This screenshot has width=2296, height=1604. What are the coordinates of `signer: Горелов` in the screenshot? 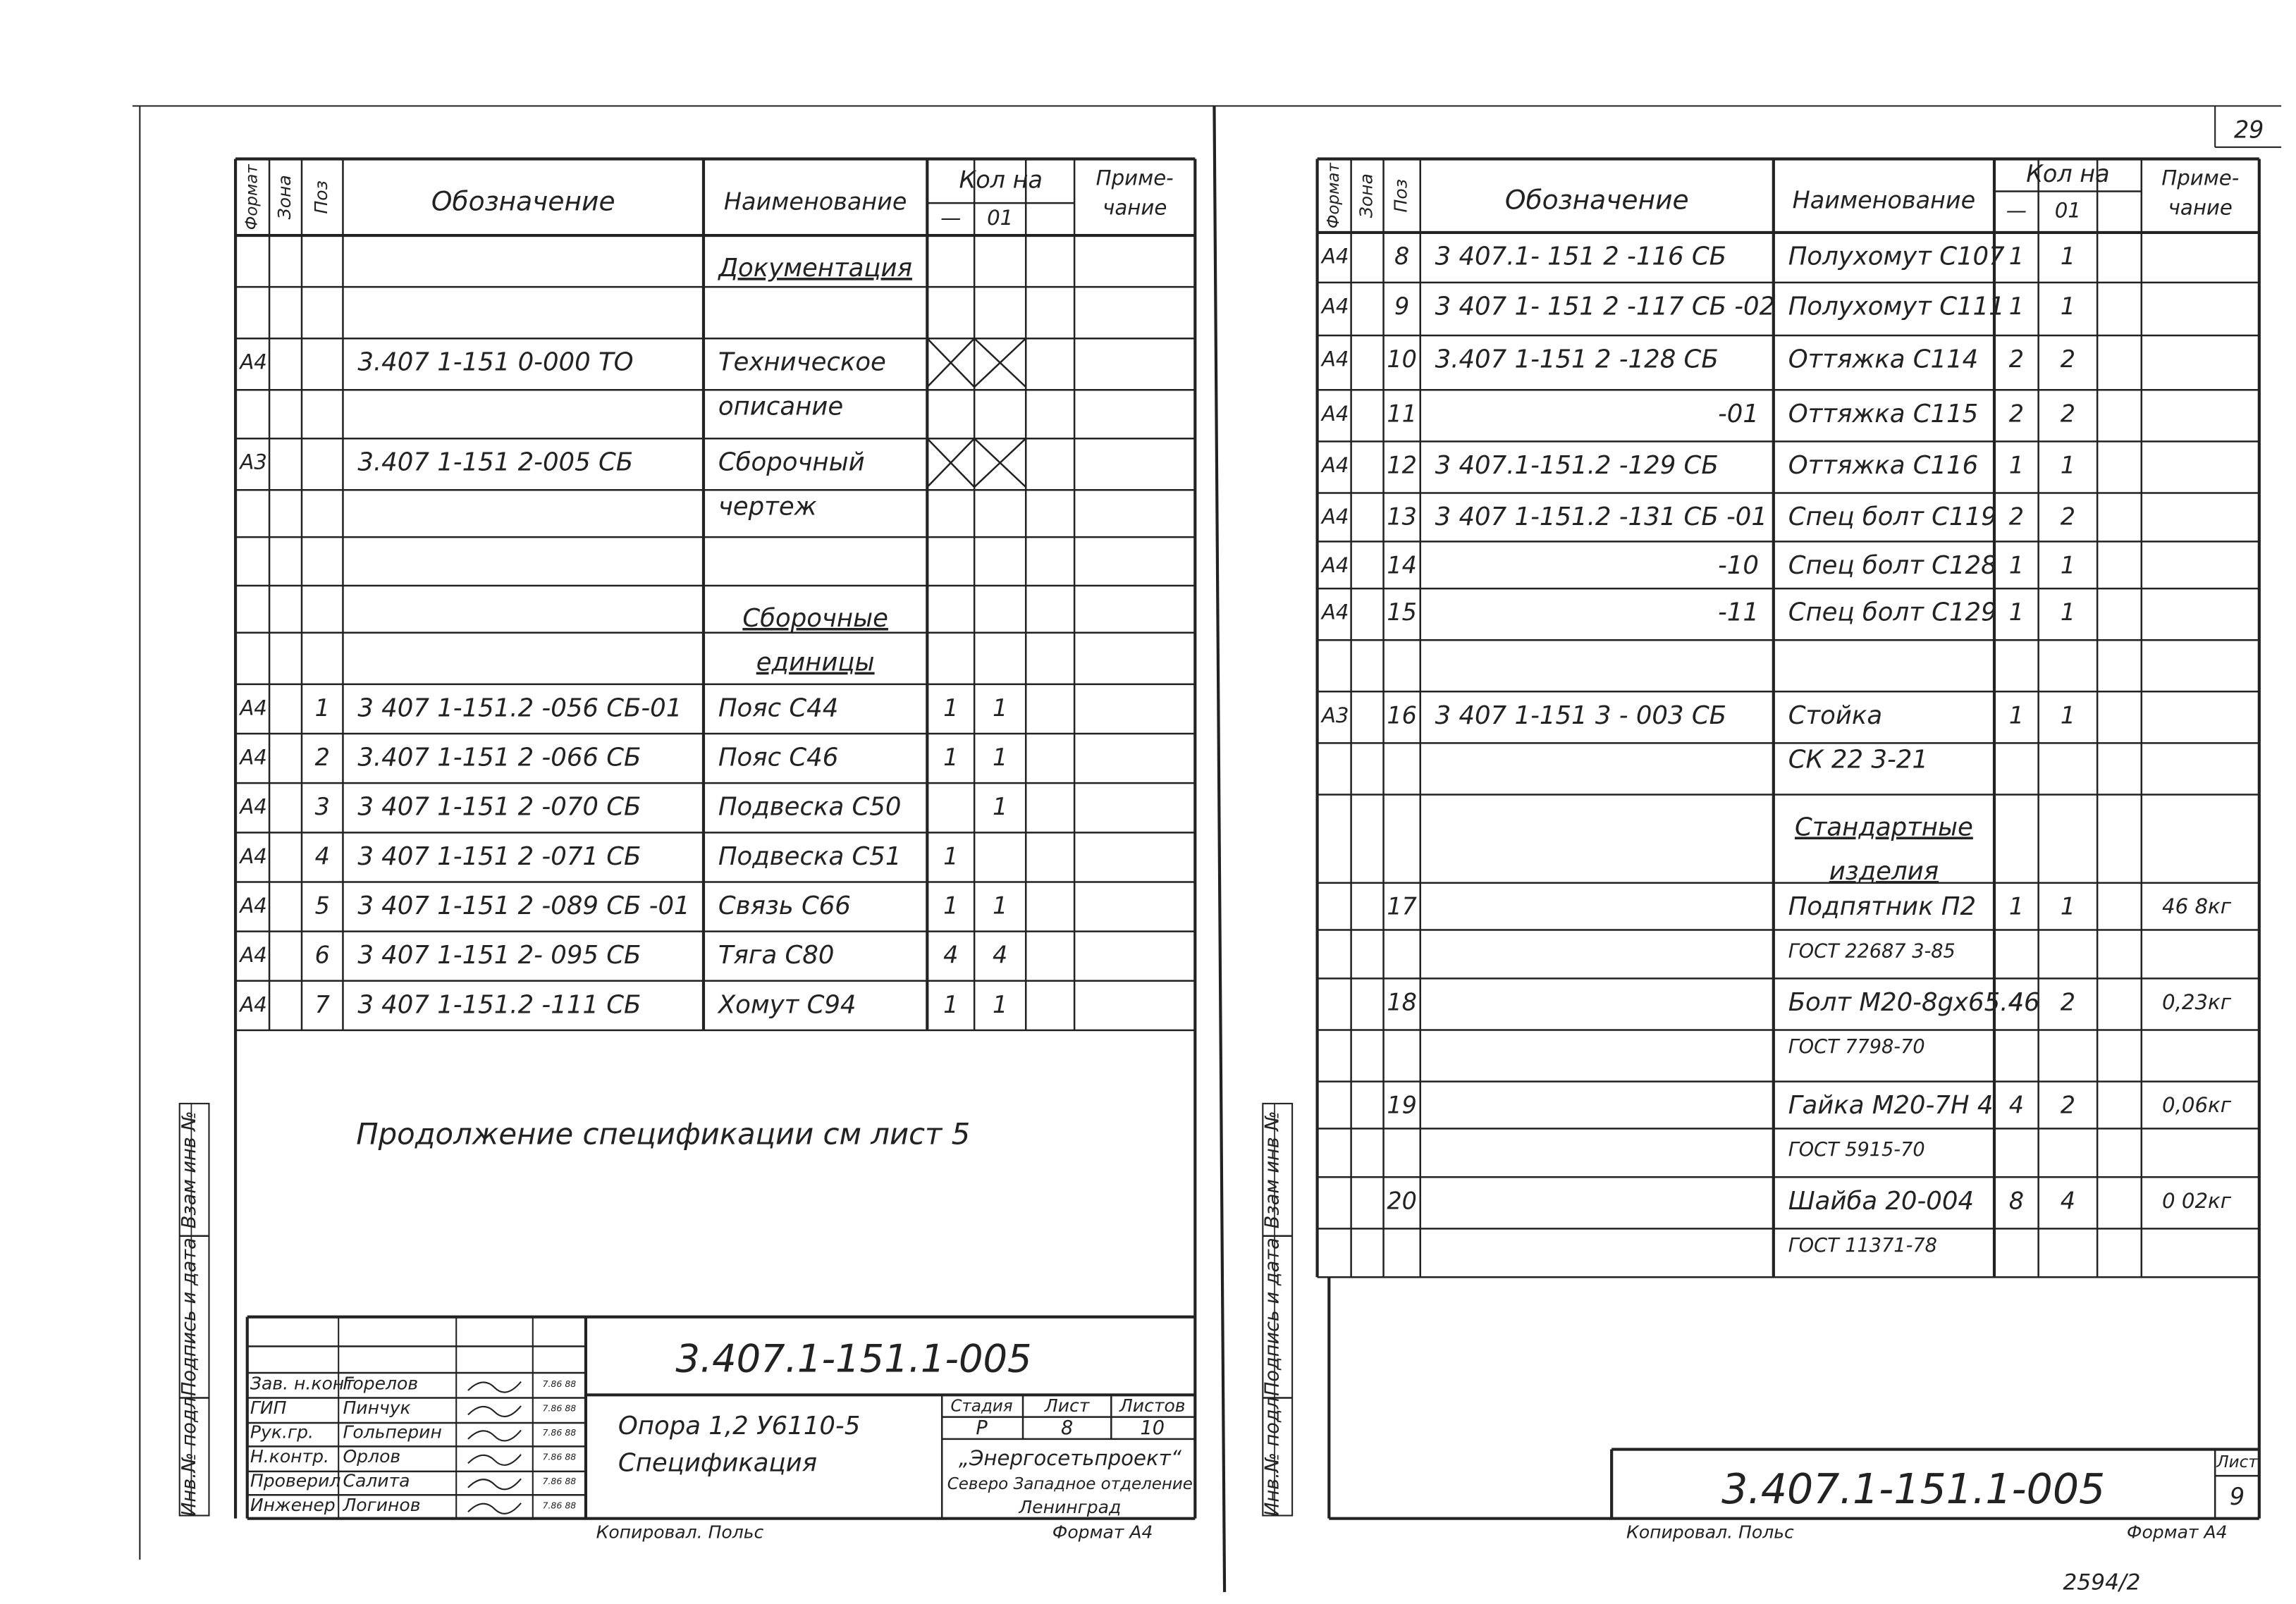 It's located at (380, 1384).